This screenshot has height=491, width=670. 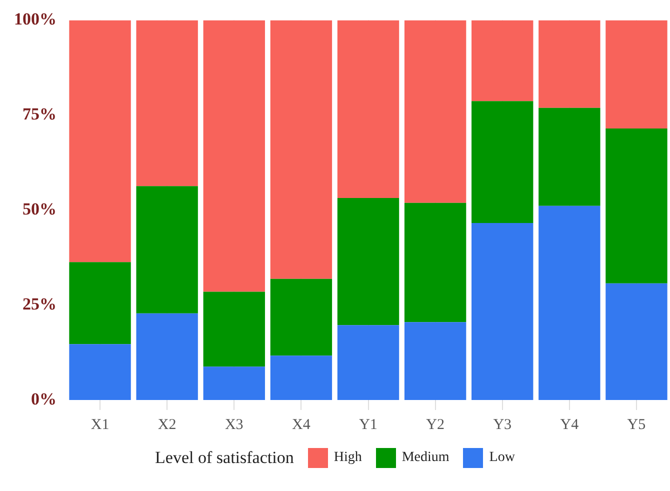 What do you see at coordinates (39, 208) in the screenshot?
I see `y-tick-label: 50%` at bounding box center [39, 208].